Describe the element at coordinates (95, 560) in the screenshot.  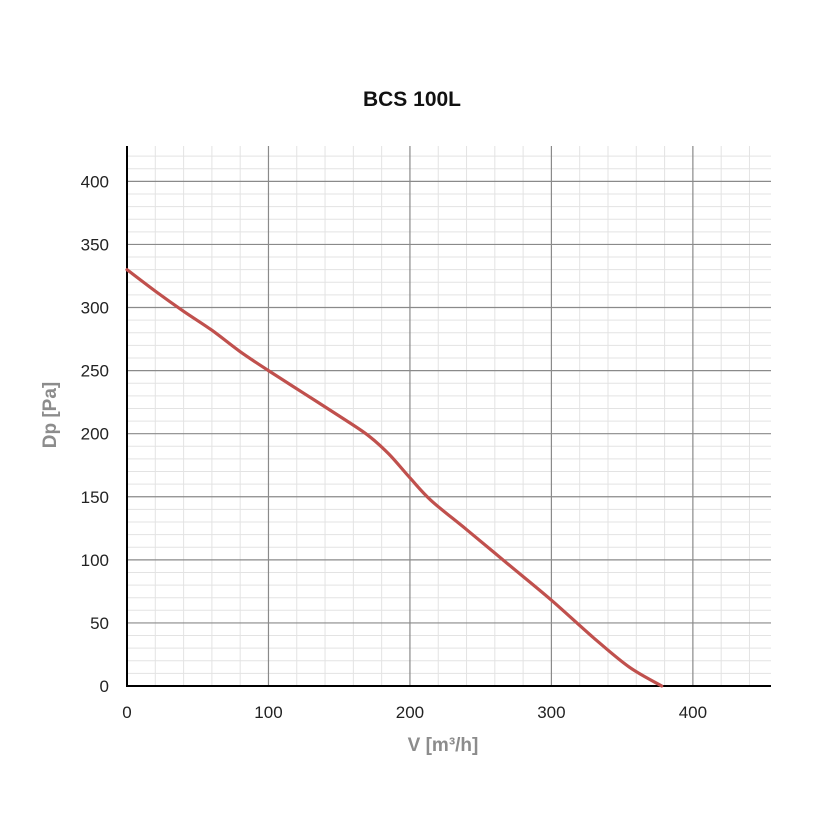
I see `y-tick-label: 100` at that location.